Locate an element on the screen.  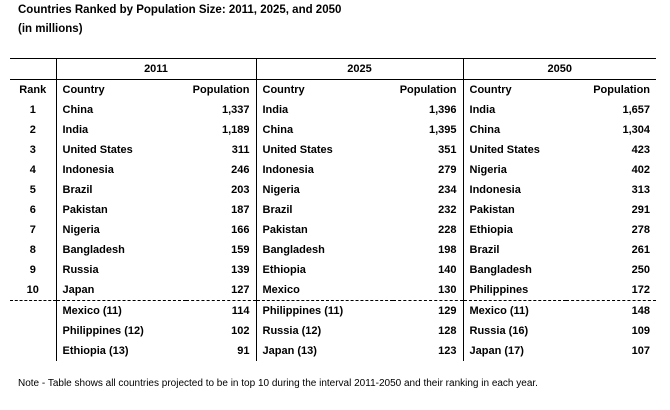
population-2011-cell: 166 is located at coordinates (240, 230).